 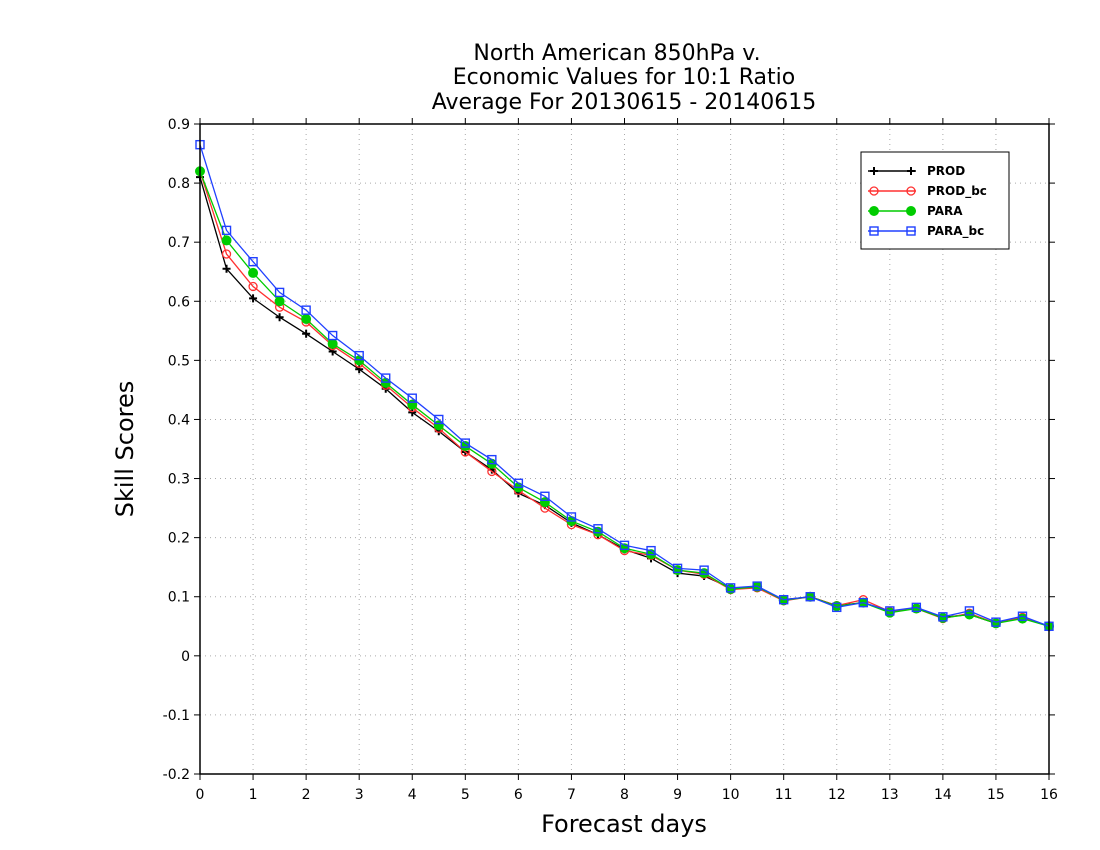 What do you see at coordinates (784, 795) in the screenshot?
I see `x-tick-label: 11` at bounding box center [784, 795].